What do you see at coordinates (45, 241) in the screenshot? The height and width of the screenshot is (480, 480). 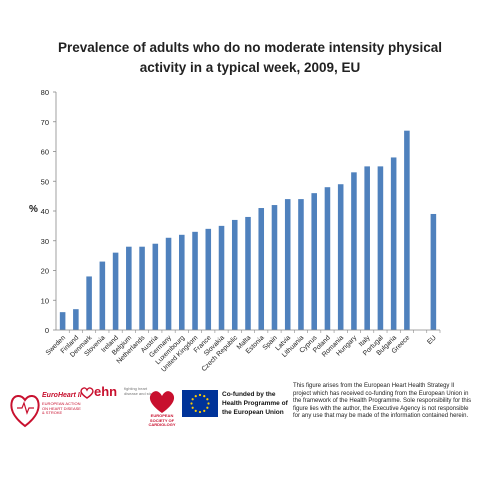 I see `y-tick-label: 30` at bounding box center [45, 241].